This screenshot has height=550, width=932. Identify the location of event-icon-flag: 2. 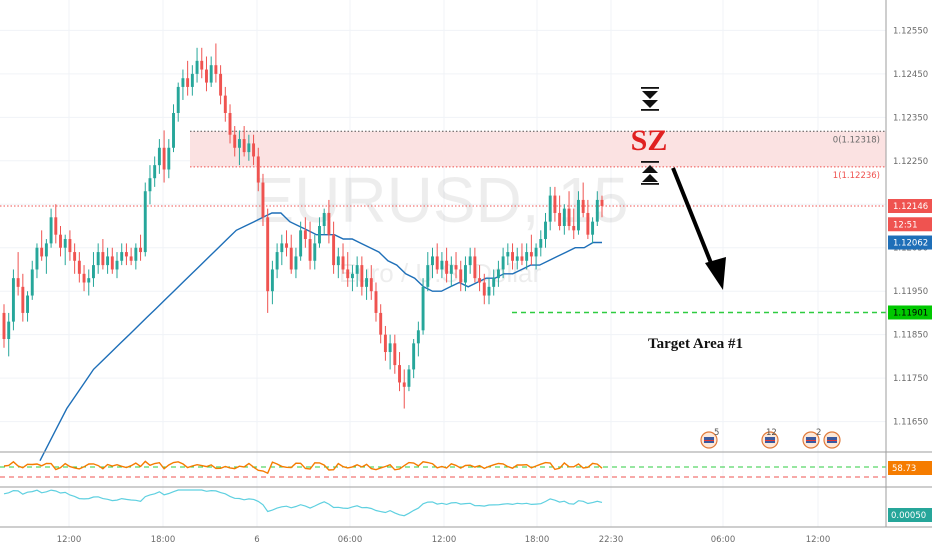
(811, 438).